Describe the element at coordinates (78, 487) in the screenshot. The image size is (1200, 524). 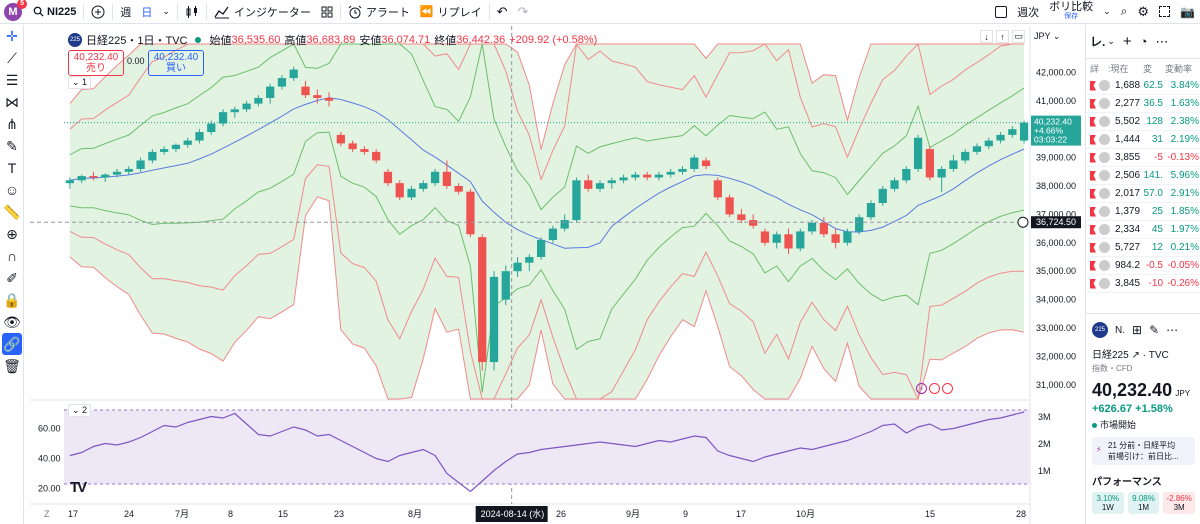
I see `tradingview-logo: TV` at that location.